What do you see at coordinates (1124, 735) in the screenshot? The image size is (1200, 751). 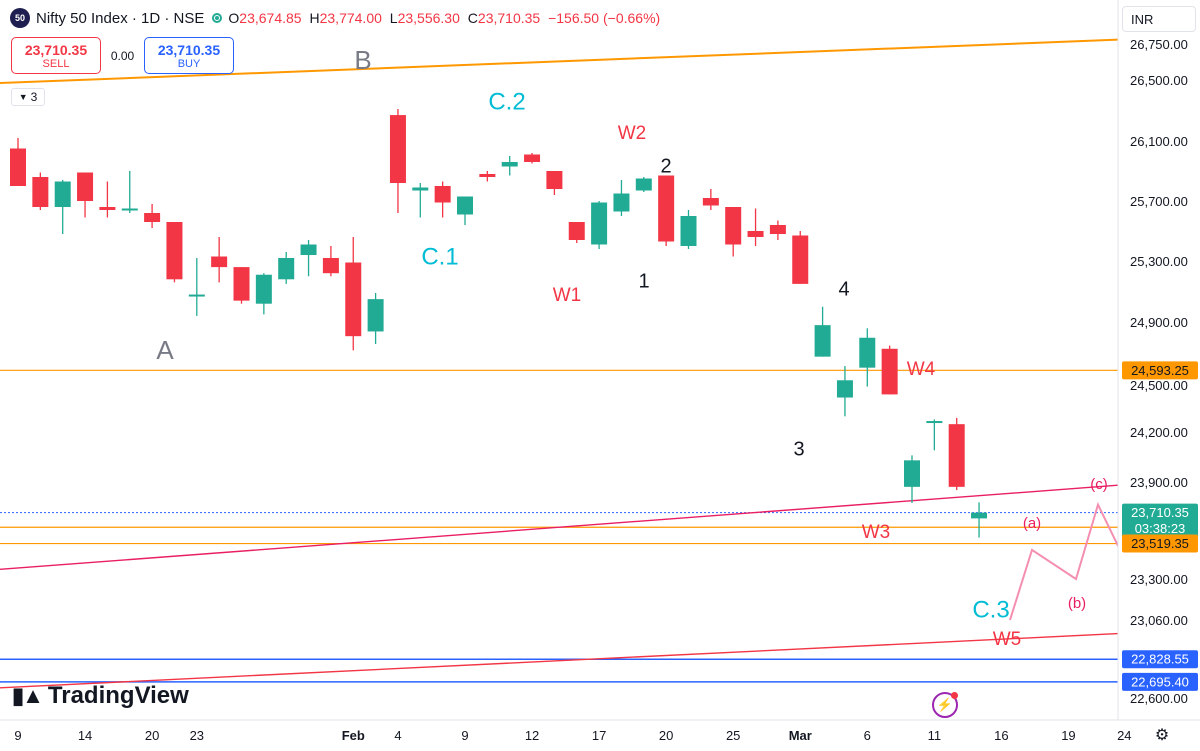 I see `x-tick-label: 24` at bounding box center [1124, 735].